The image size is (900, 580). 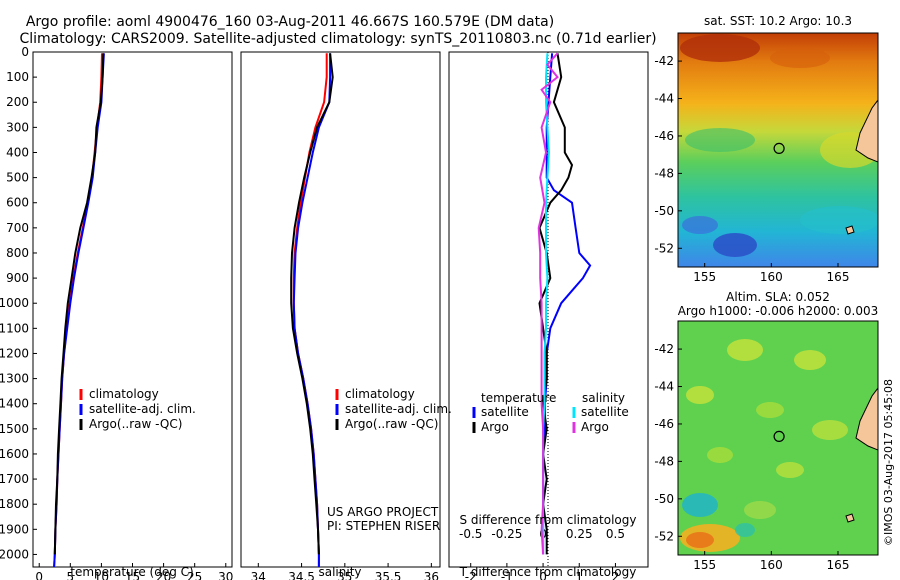 What do you see at coordinates (470, 534) in the screenshot?
I see `s-diff-tick-label: -0.5` at bounding box center [470, 534].